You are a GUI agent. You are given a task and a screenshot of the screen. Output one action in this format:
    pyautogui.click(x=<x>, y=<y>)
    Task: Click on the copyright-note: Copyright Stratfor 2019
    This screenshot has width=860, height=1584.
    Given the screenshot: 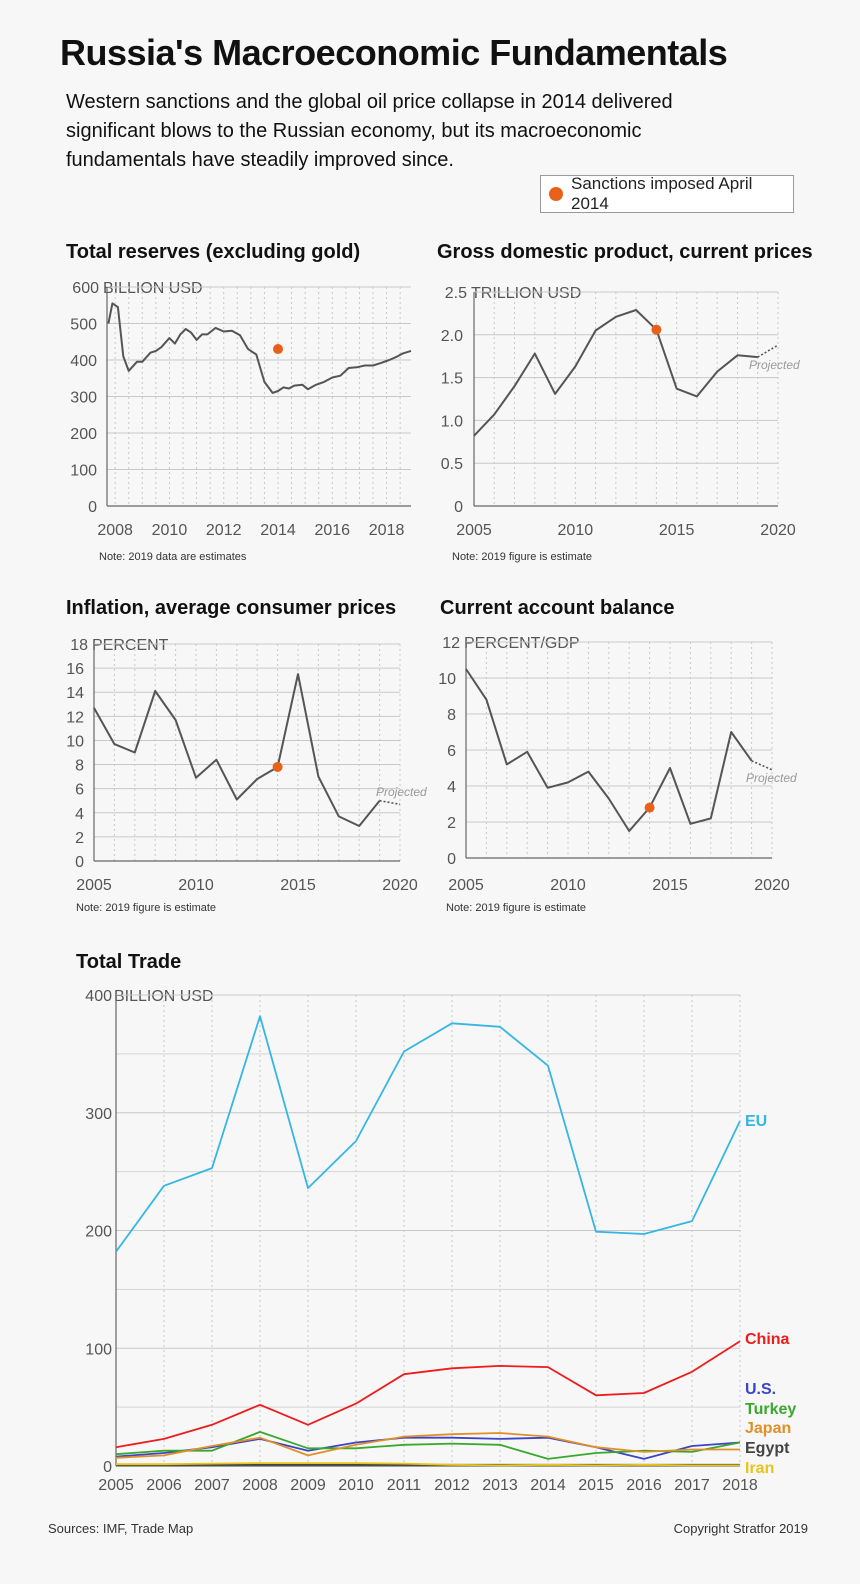 What is the action you would take?
    pyautogui.click(x=740, y=1528)
    